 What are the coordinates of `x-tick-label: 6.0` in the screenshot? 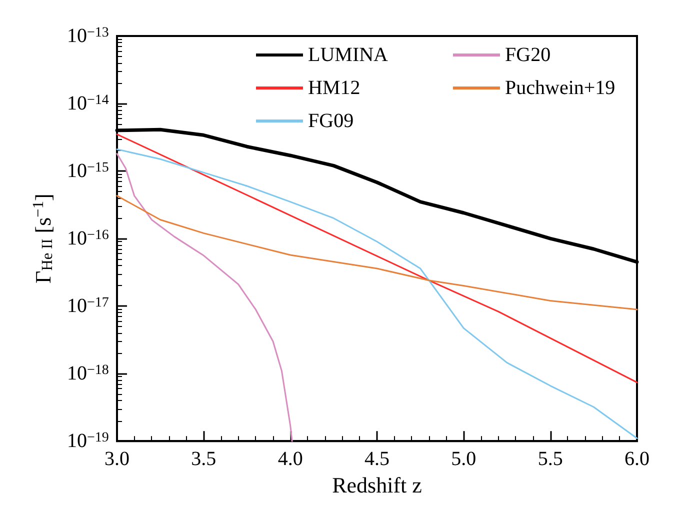 It's located at (637, 459).